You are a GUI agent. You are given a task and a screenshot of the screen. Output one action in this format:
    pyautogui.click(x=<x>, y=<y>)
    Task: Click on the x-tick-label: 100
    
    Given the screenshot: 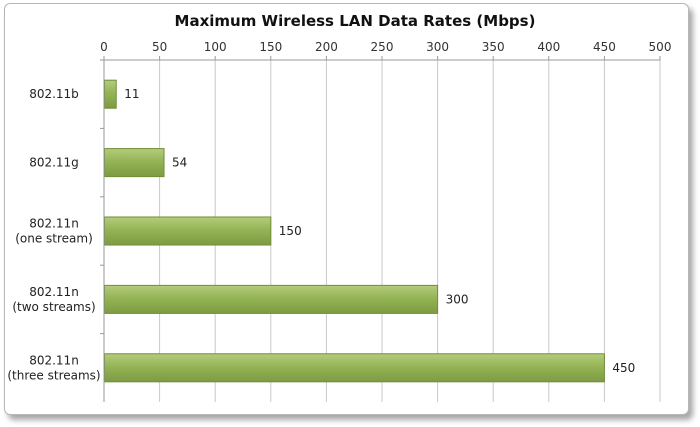 What is the action you would take?
    pyautogui.click(x=215, y=47)
    